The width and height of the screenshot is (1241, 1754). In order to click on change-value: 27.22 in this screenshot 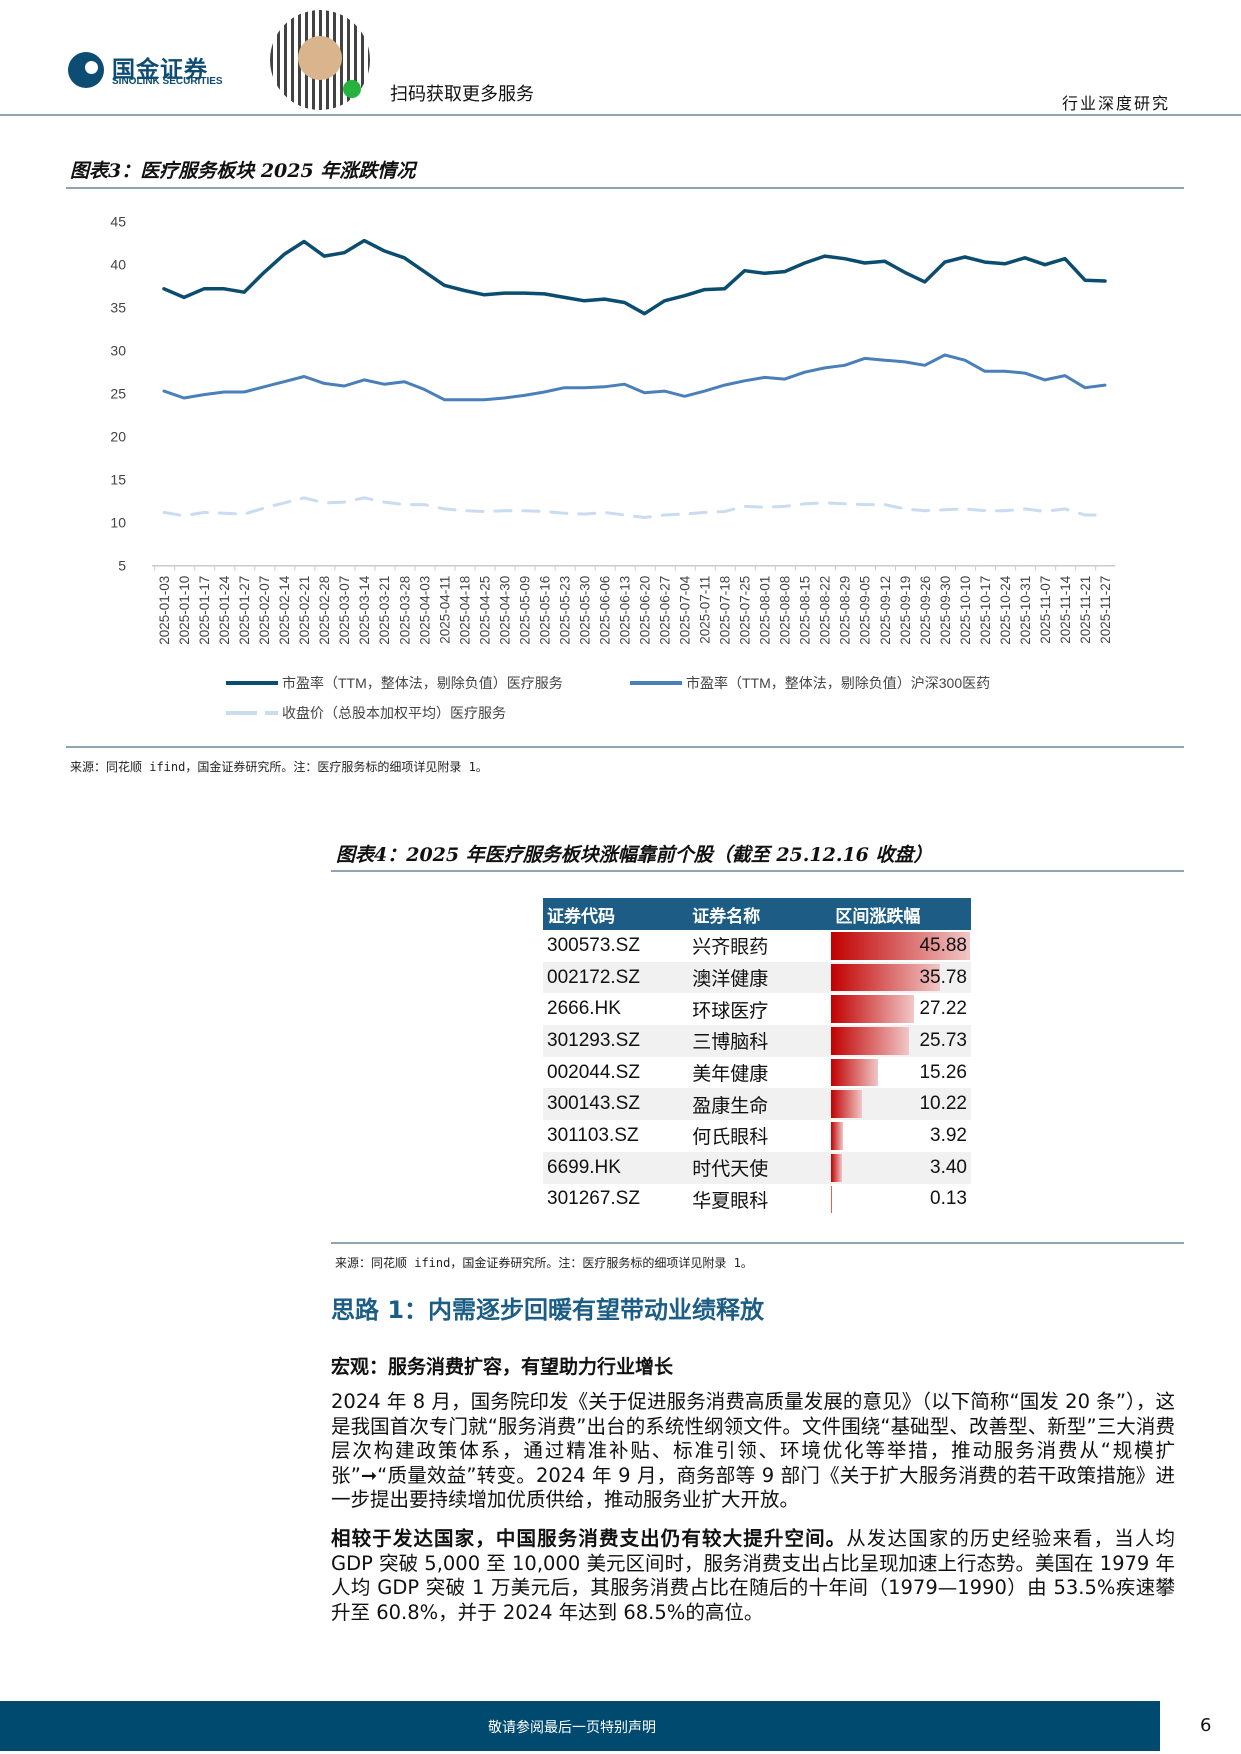, I will do `click(943, 1009)`.